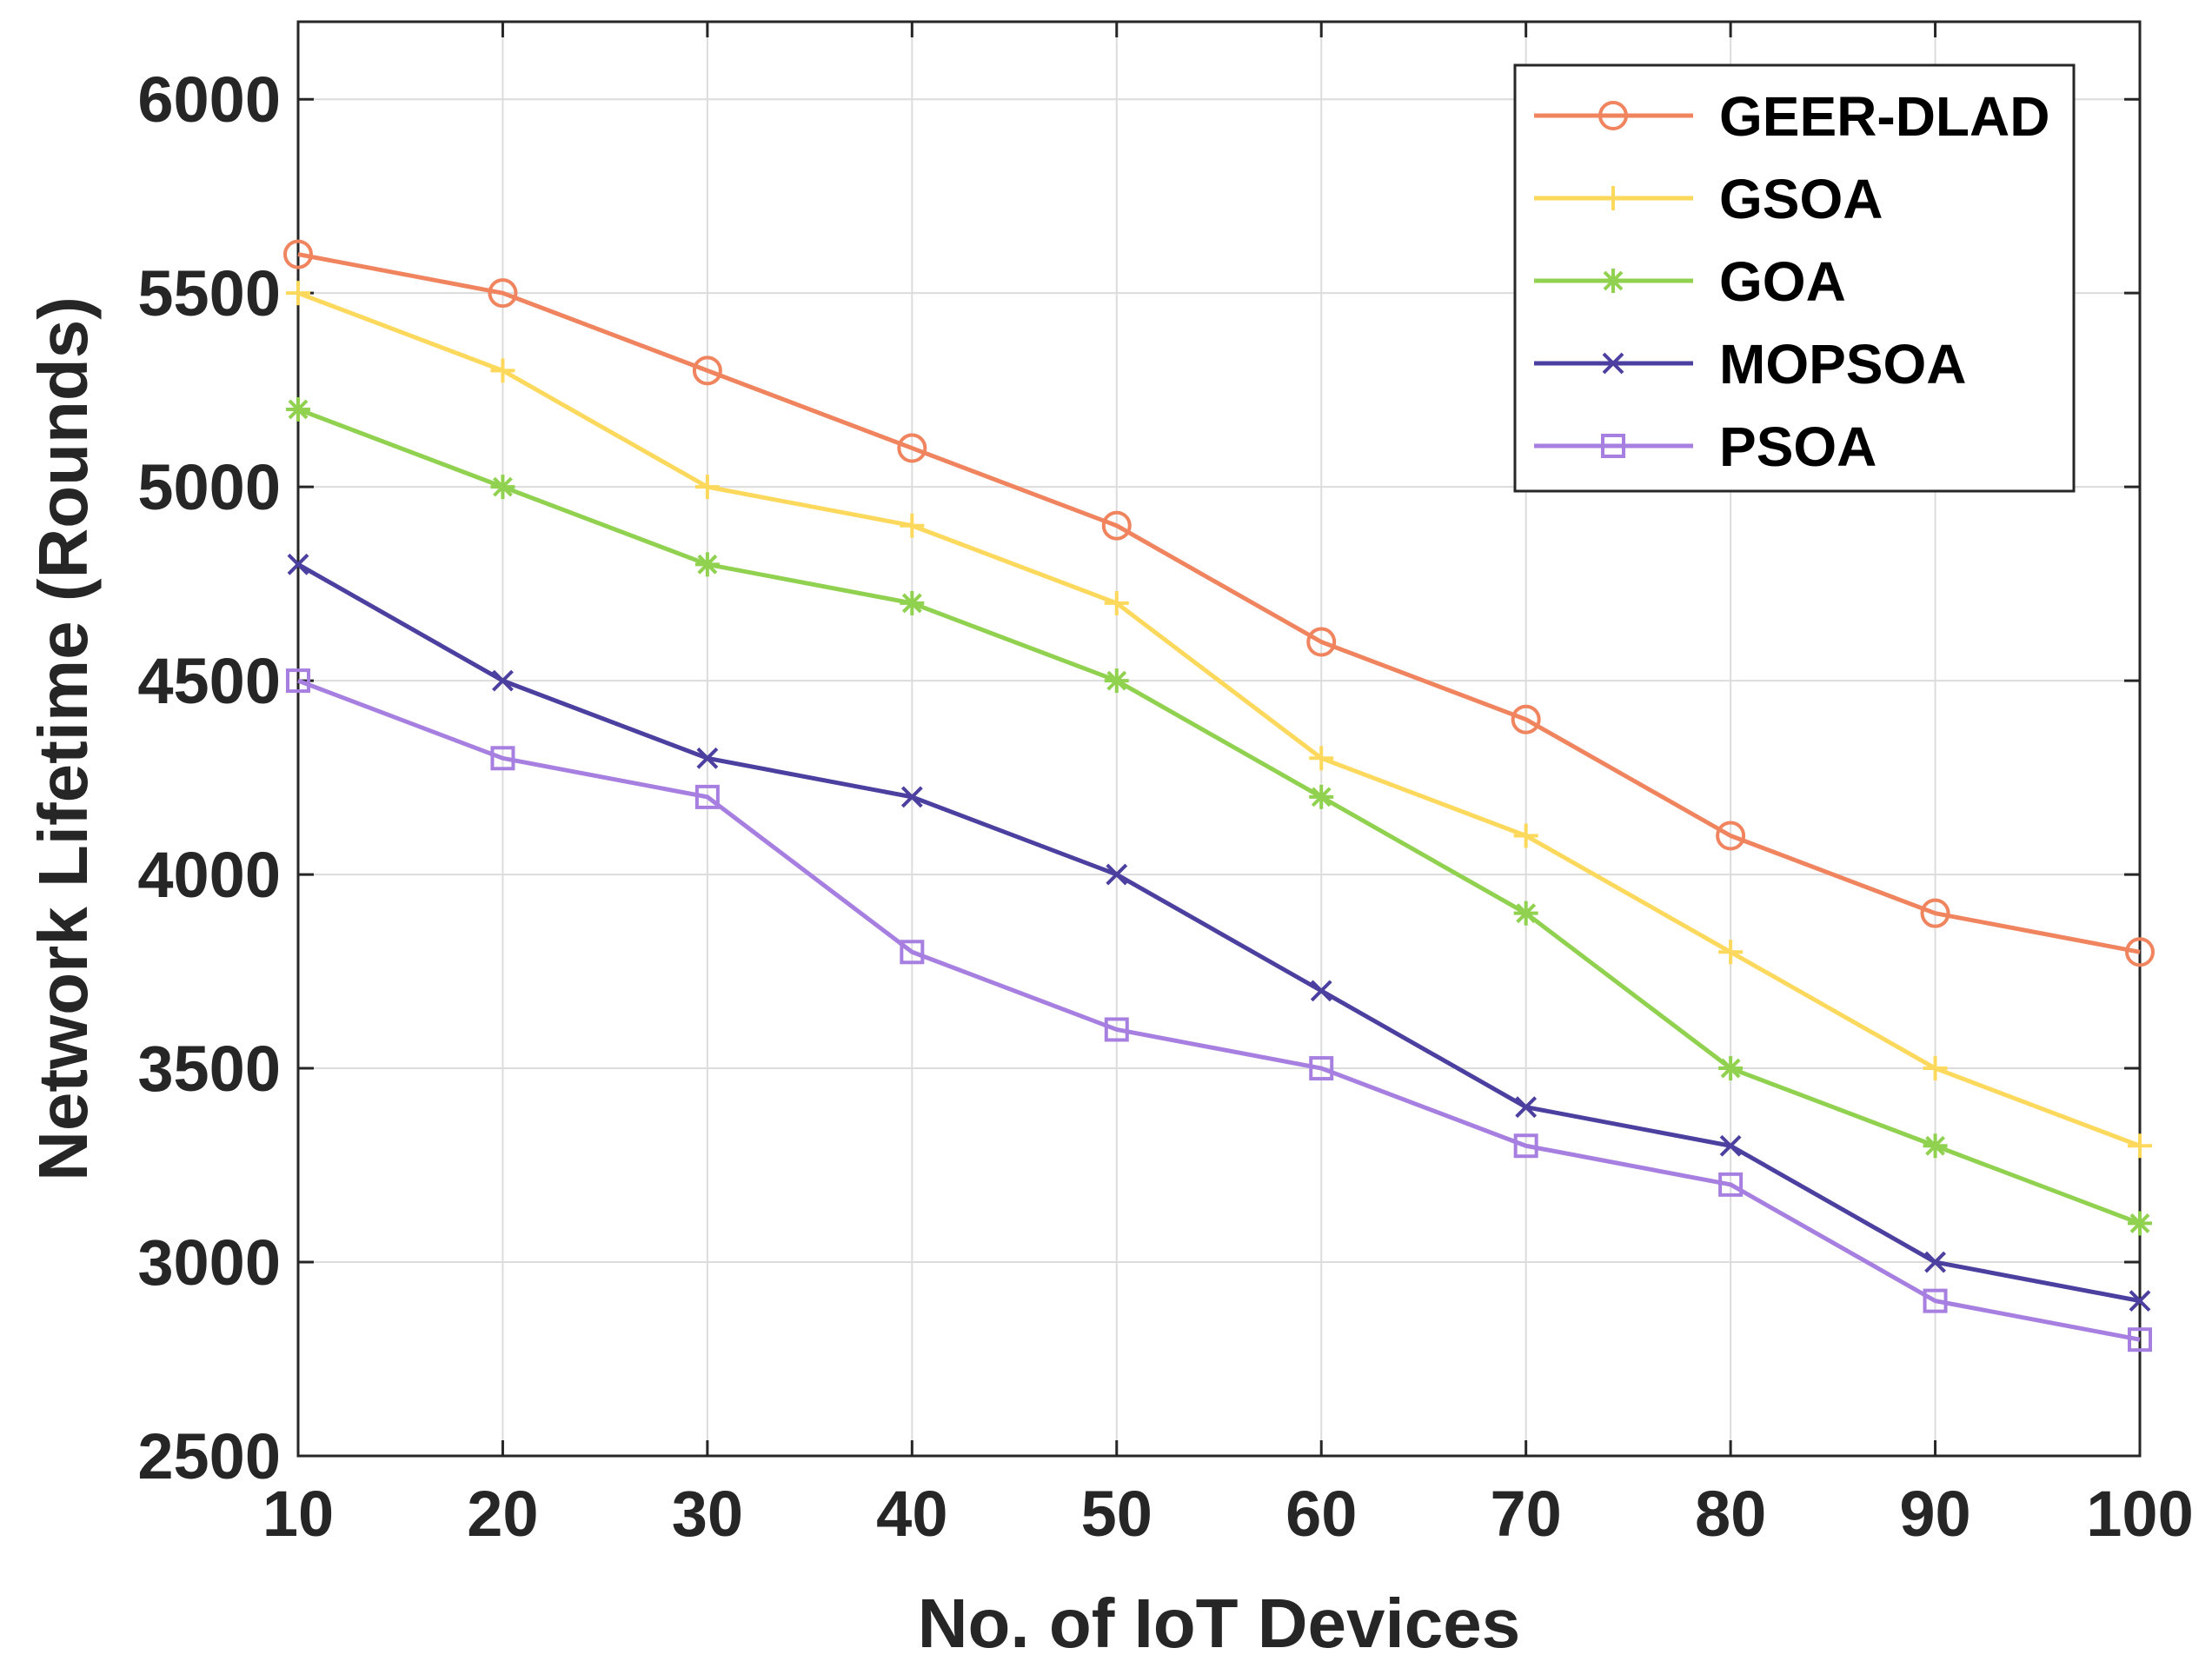 The width and height of the screenshot is (2212, 1668). I want to click on legend-label: GSOA, so click(1801, 199).